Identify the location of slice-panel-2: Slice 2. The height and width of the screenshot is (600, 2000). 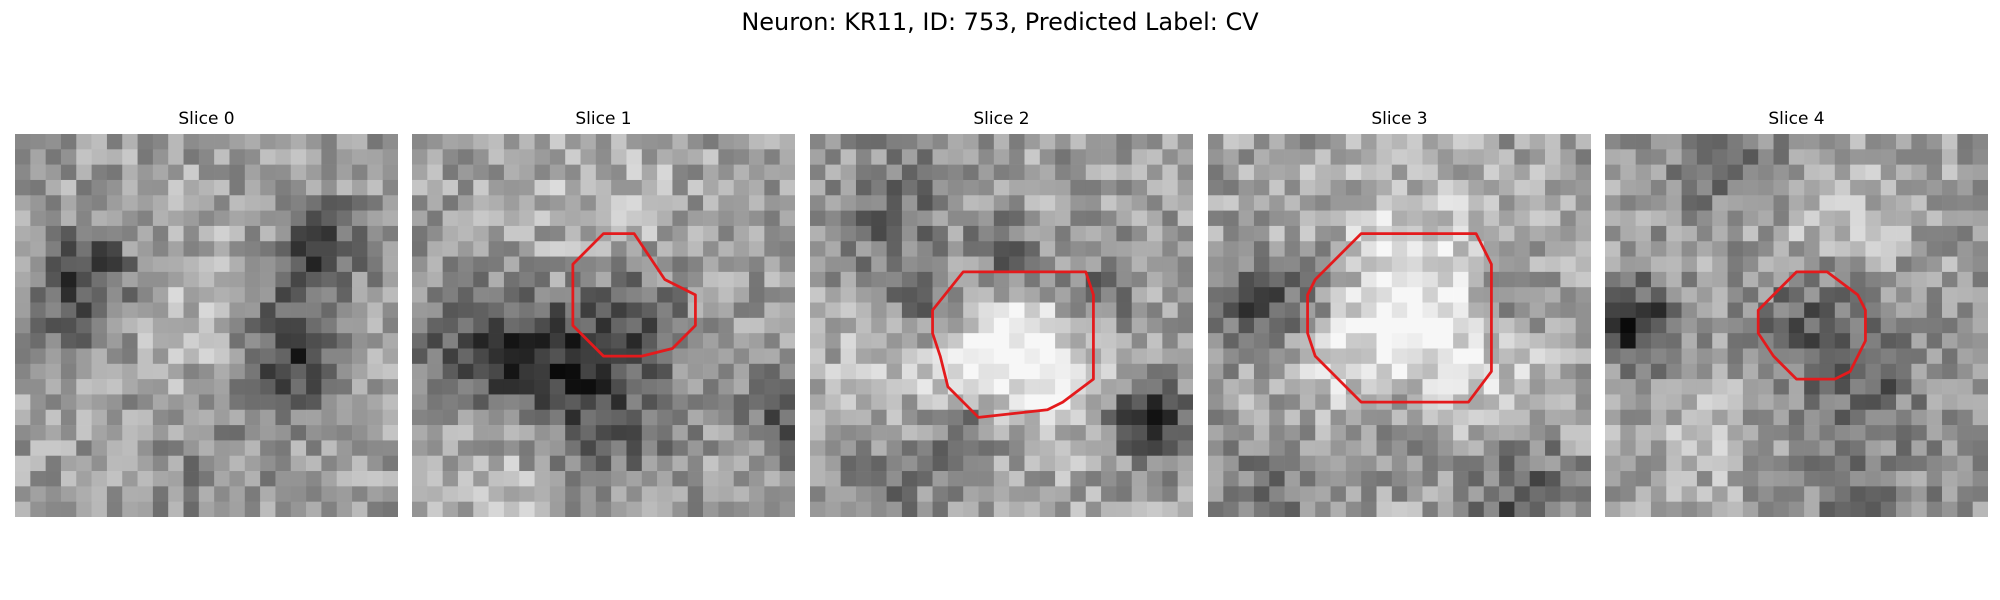
(1001, 313).